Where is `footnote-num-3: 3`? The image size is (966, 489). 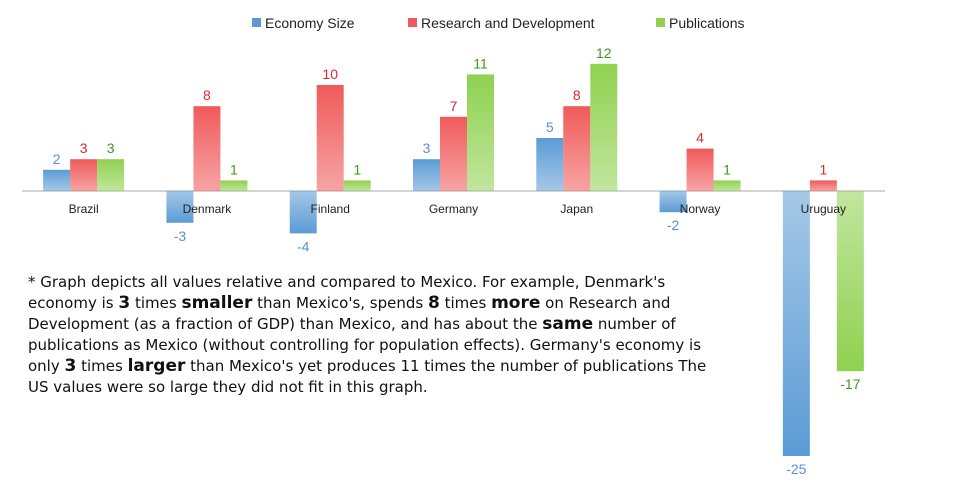 footnote-num-3: 3 is located at coordinates (70, 366).